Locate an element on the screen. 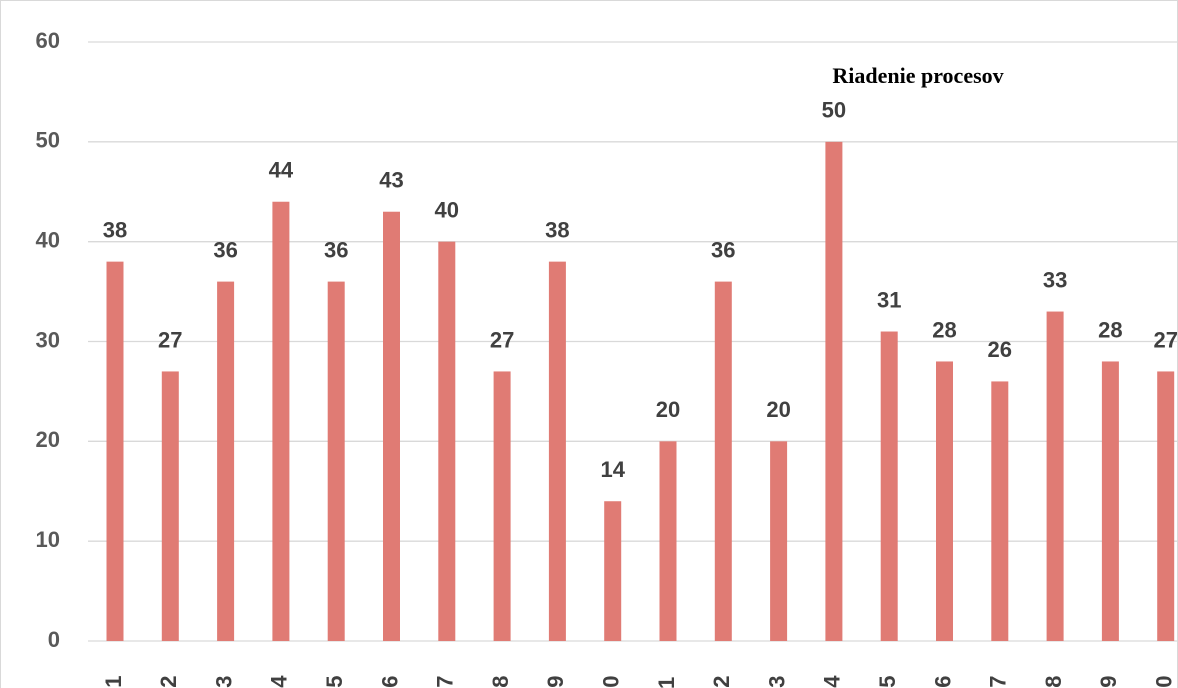 The height and width of the screenshot is (688, 1178). x-tick-label: 06 is located at coordinates (389, 682).